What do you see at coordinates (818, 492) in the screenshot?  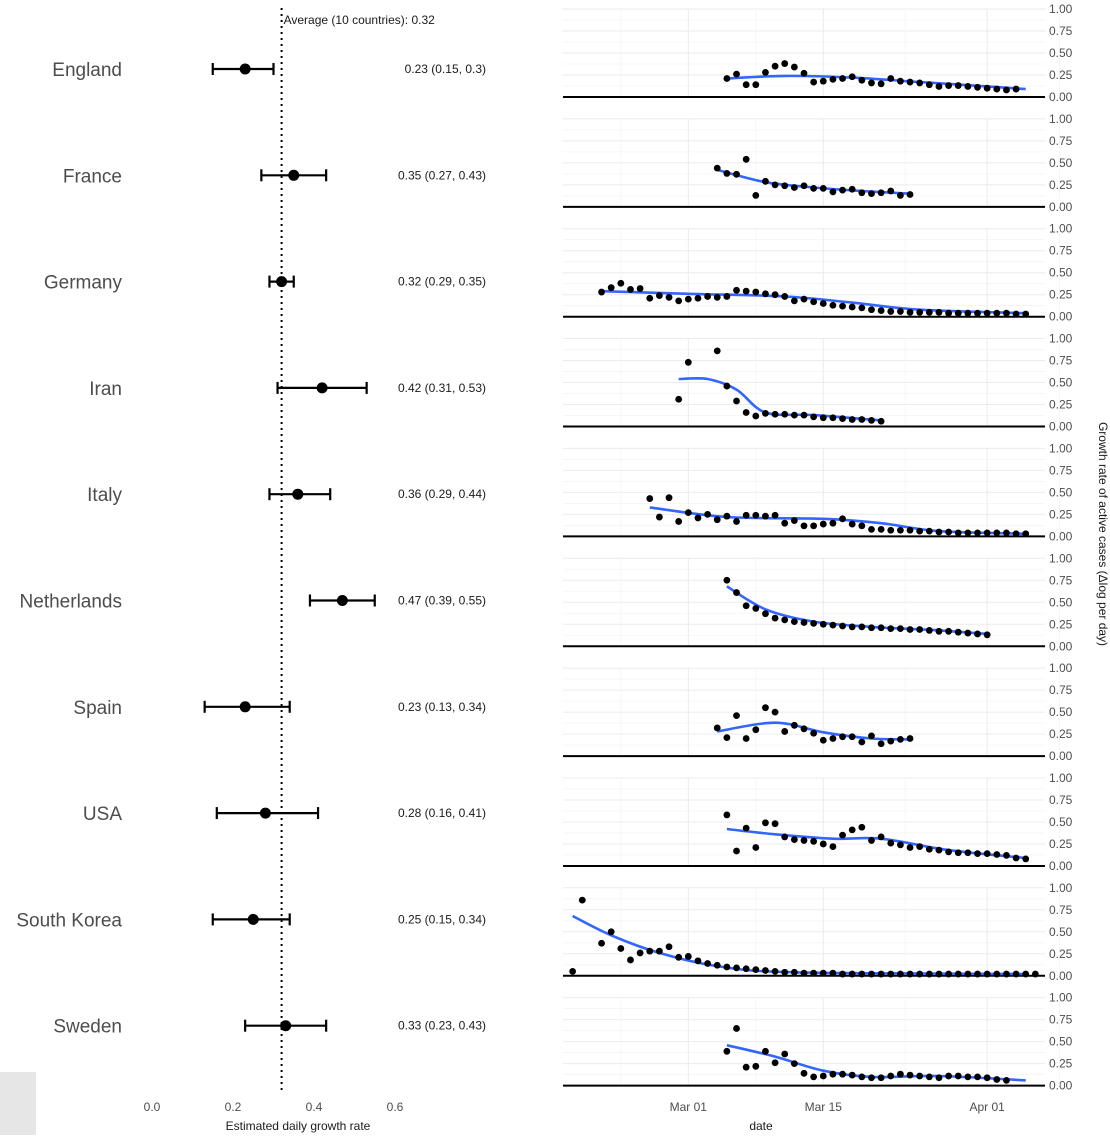 I see `panel-italy: 0.00 0.25 0.50 0.75 1.00` at bounding box center [818, 492].